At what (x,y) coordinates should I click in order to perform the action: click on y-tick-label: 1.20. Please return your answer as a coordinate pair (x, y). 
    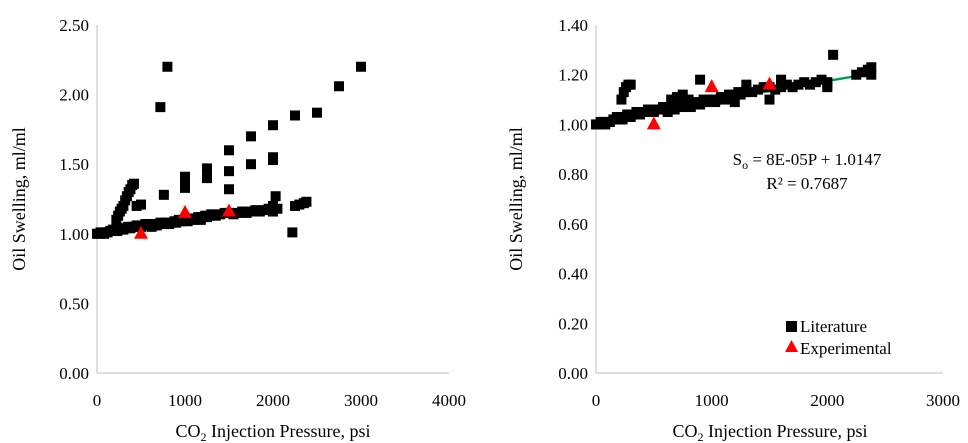
    Looking at the image, I should click on (573, 75).